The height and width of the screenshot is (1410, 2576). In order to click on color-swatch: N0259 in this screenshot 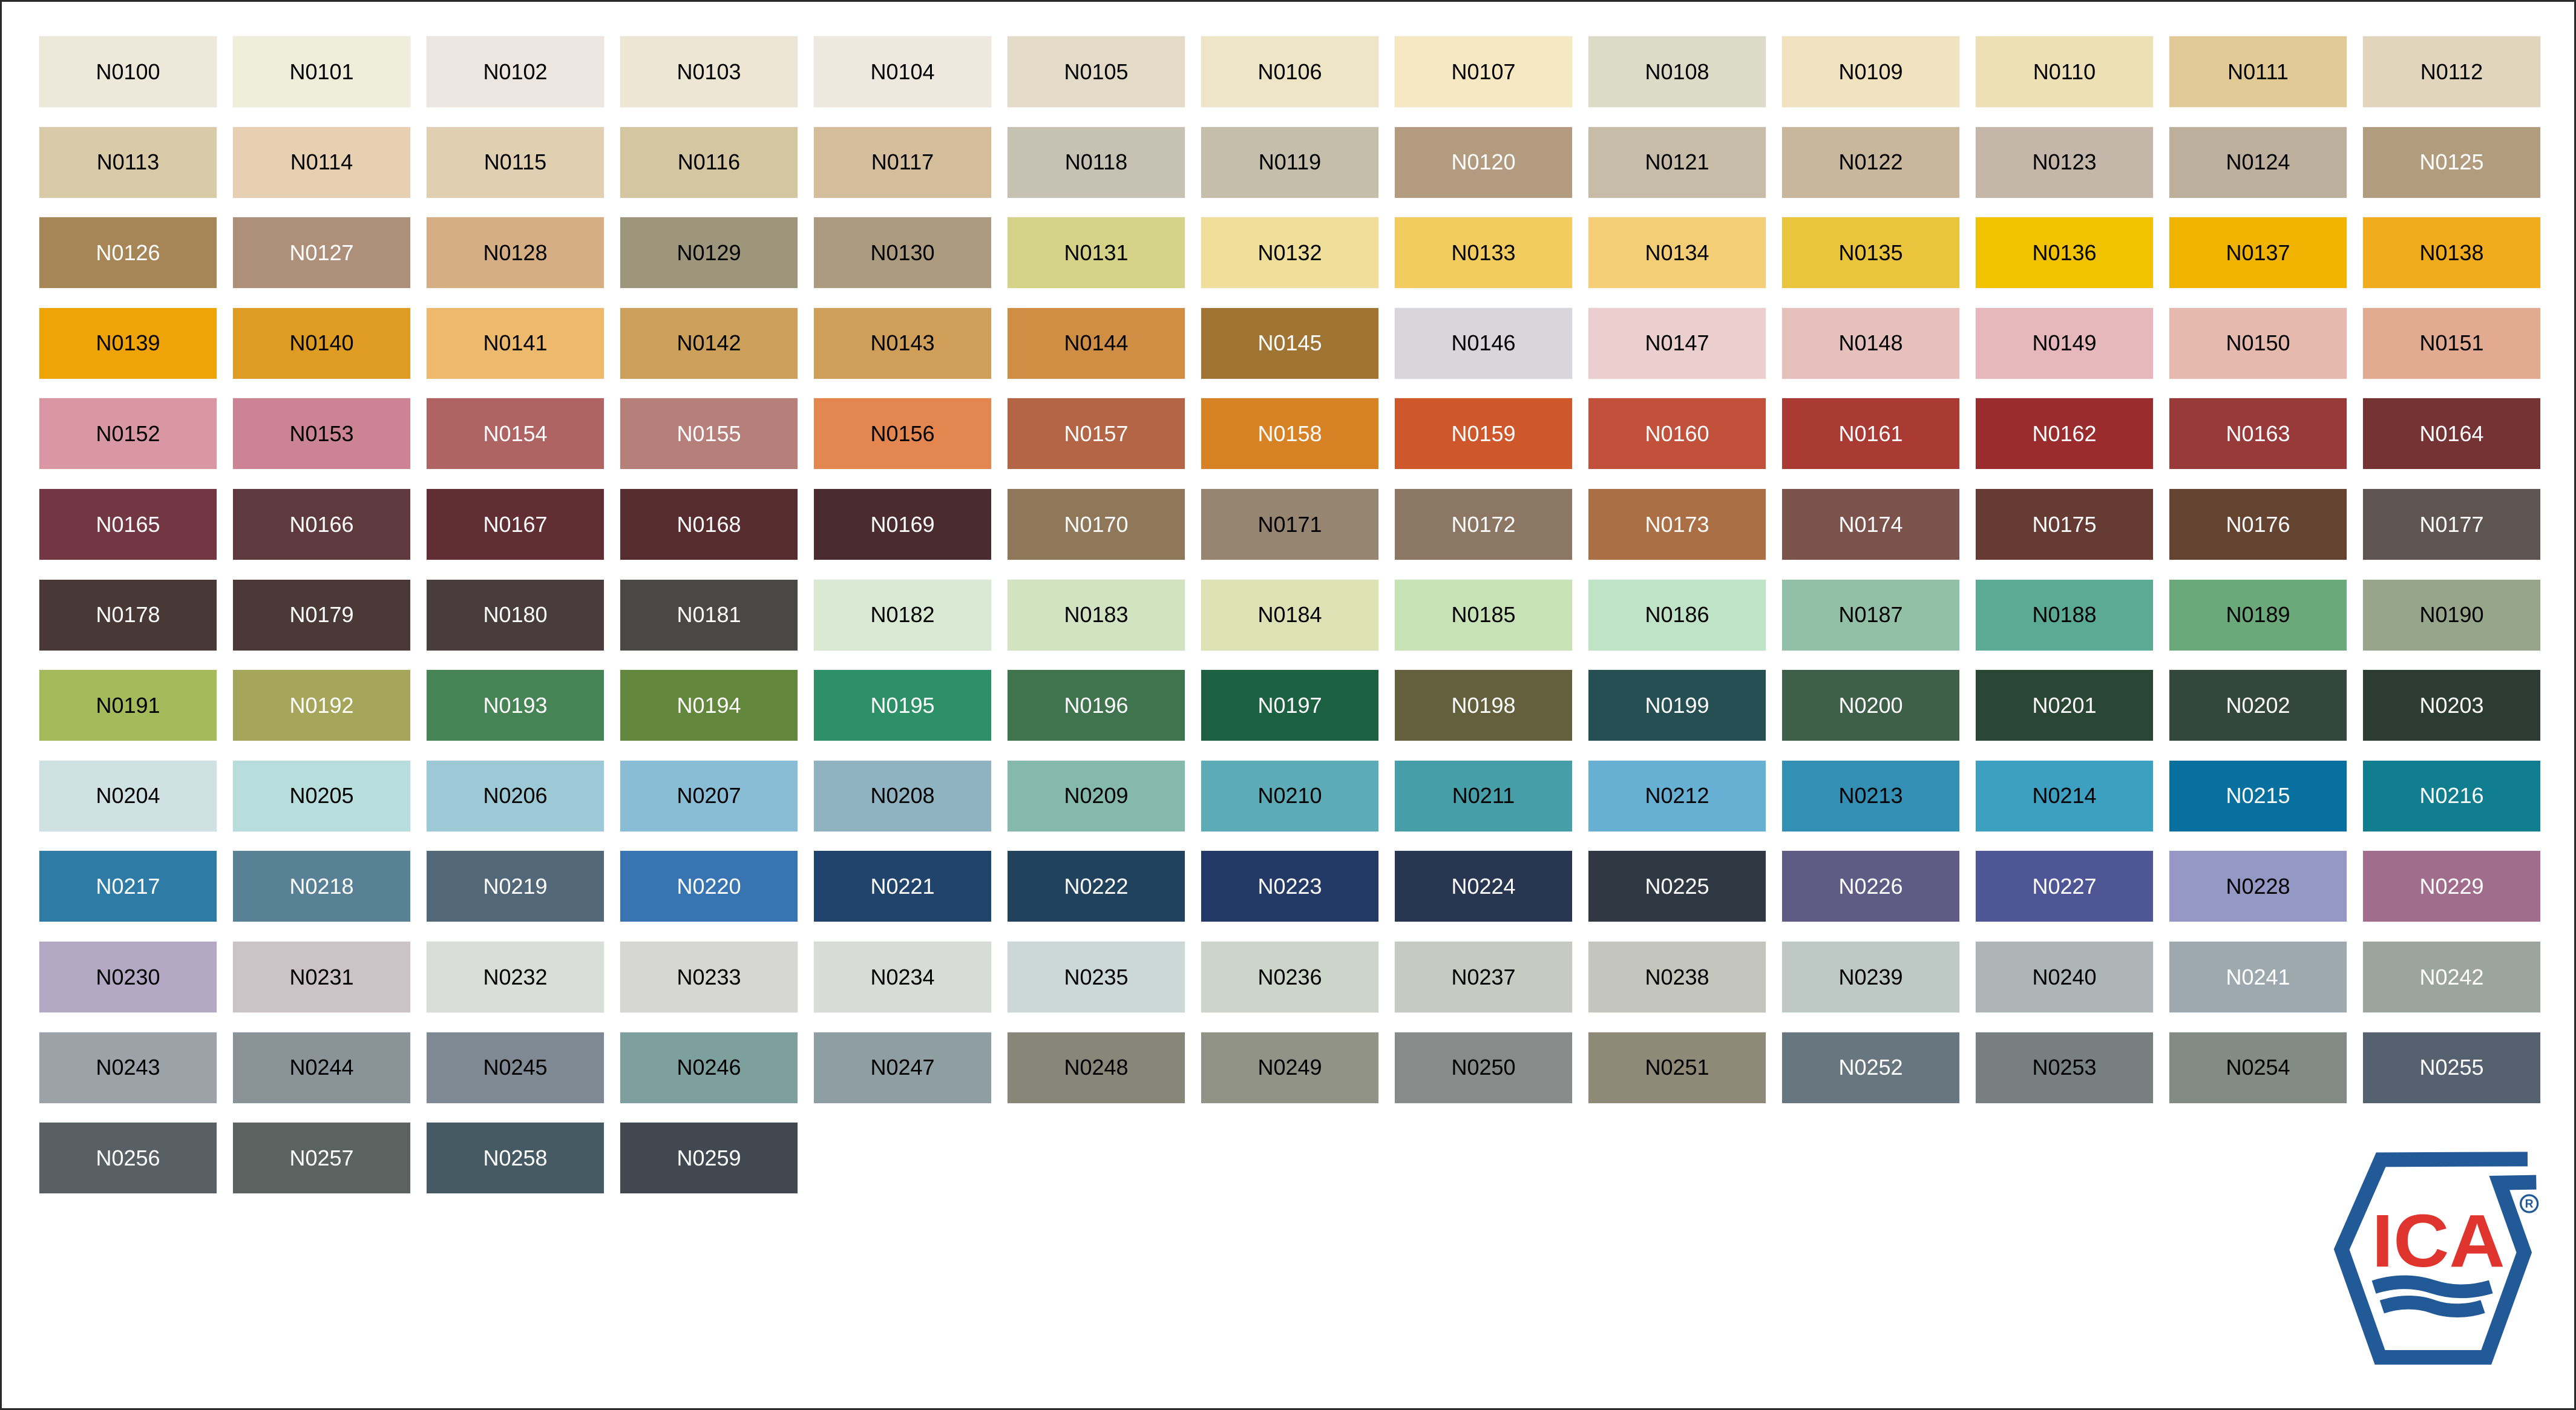, I will do `click(709, 1159)`.